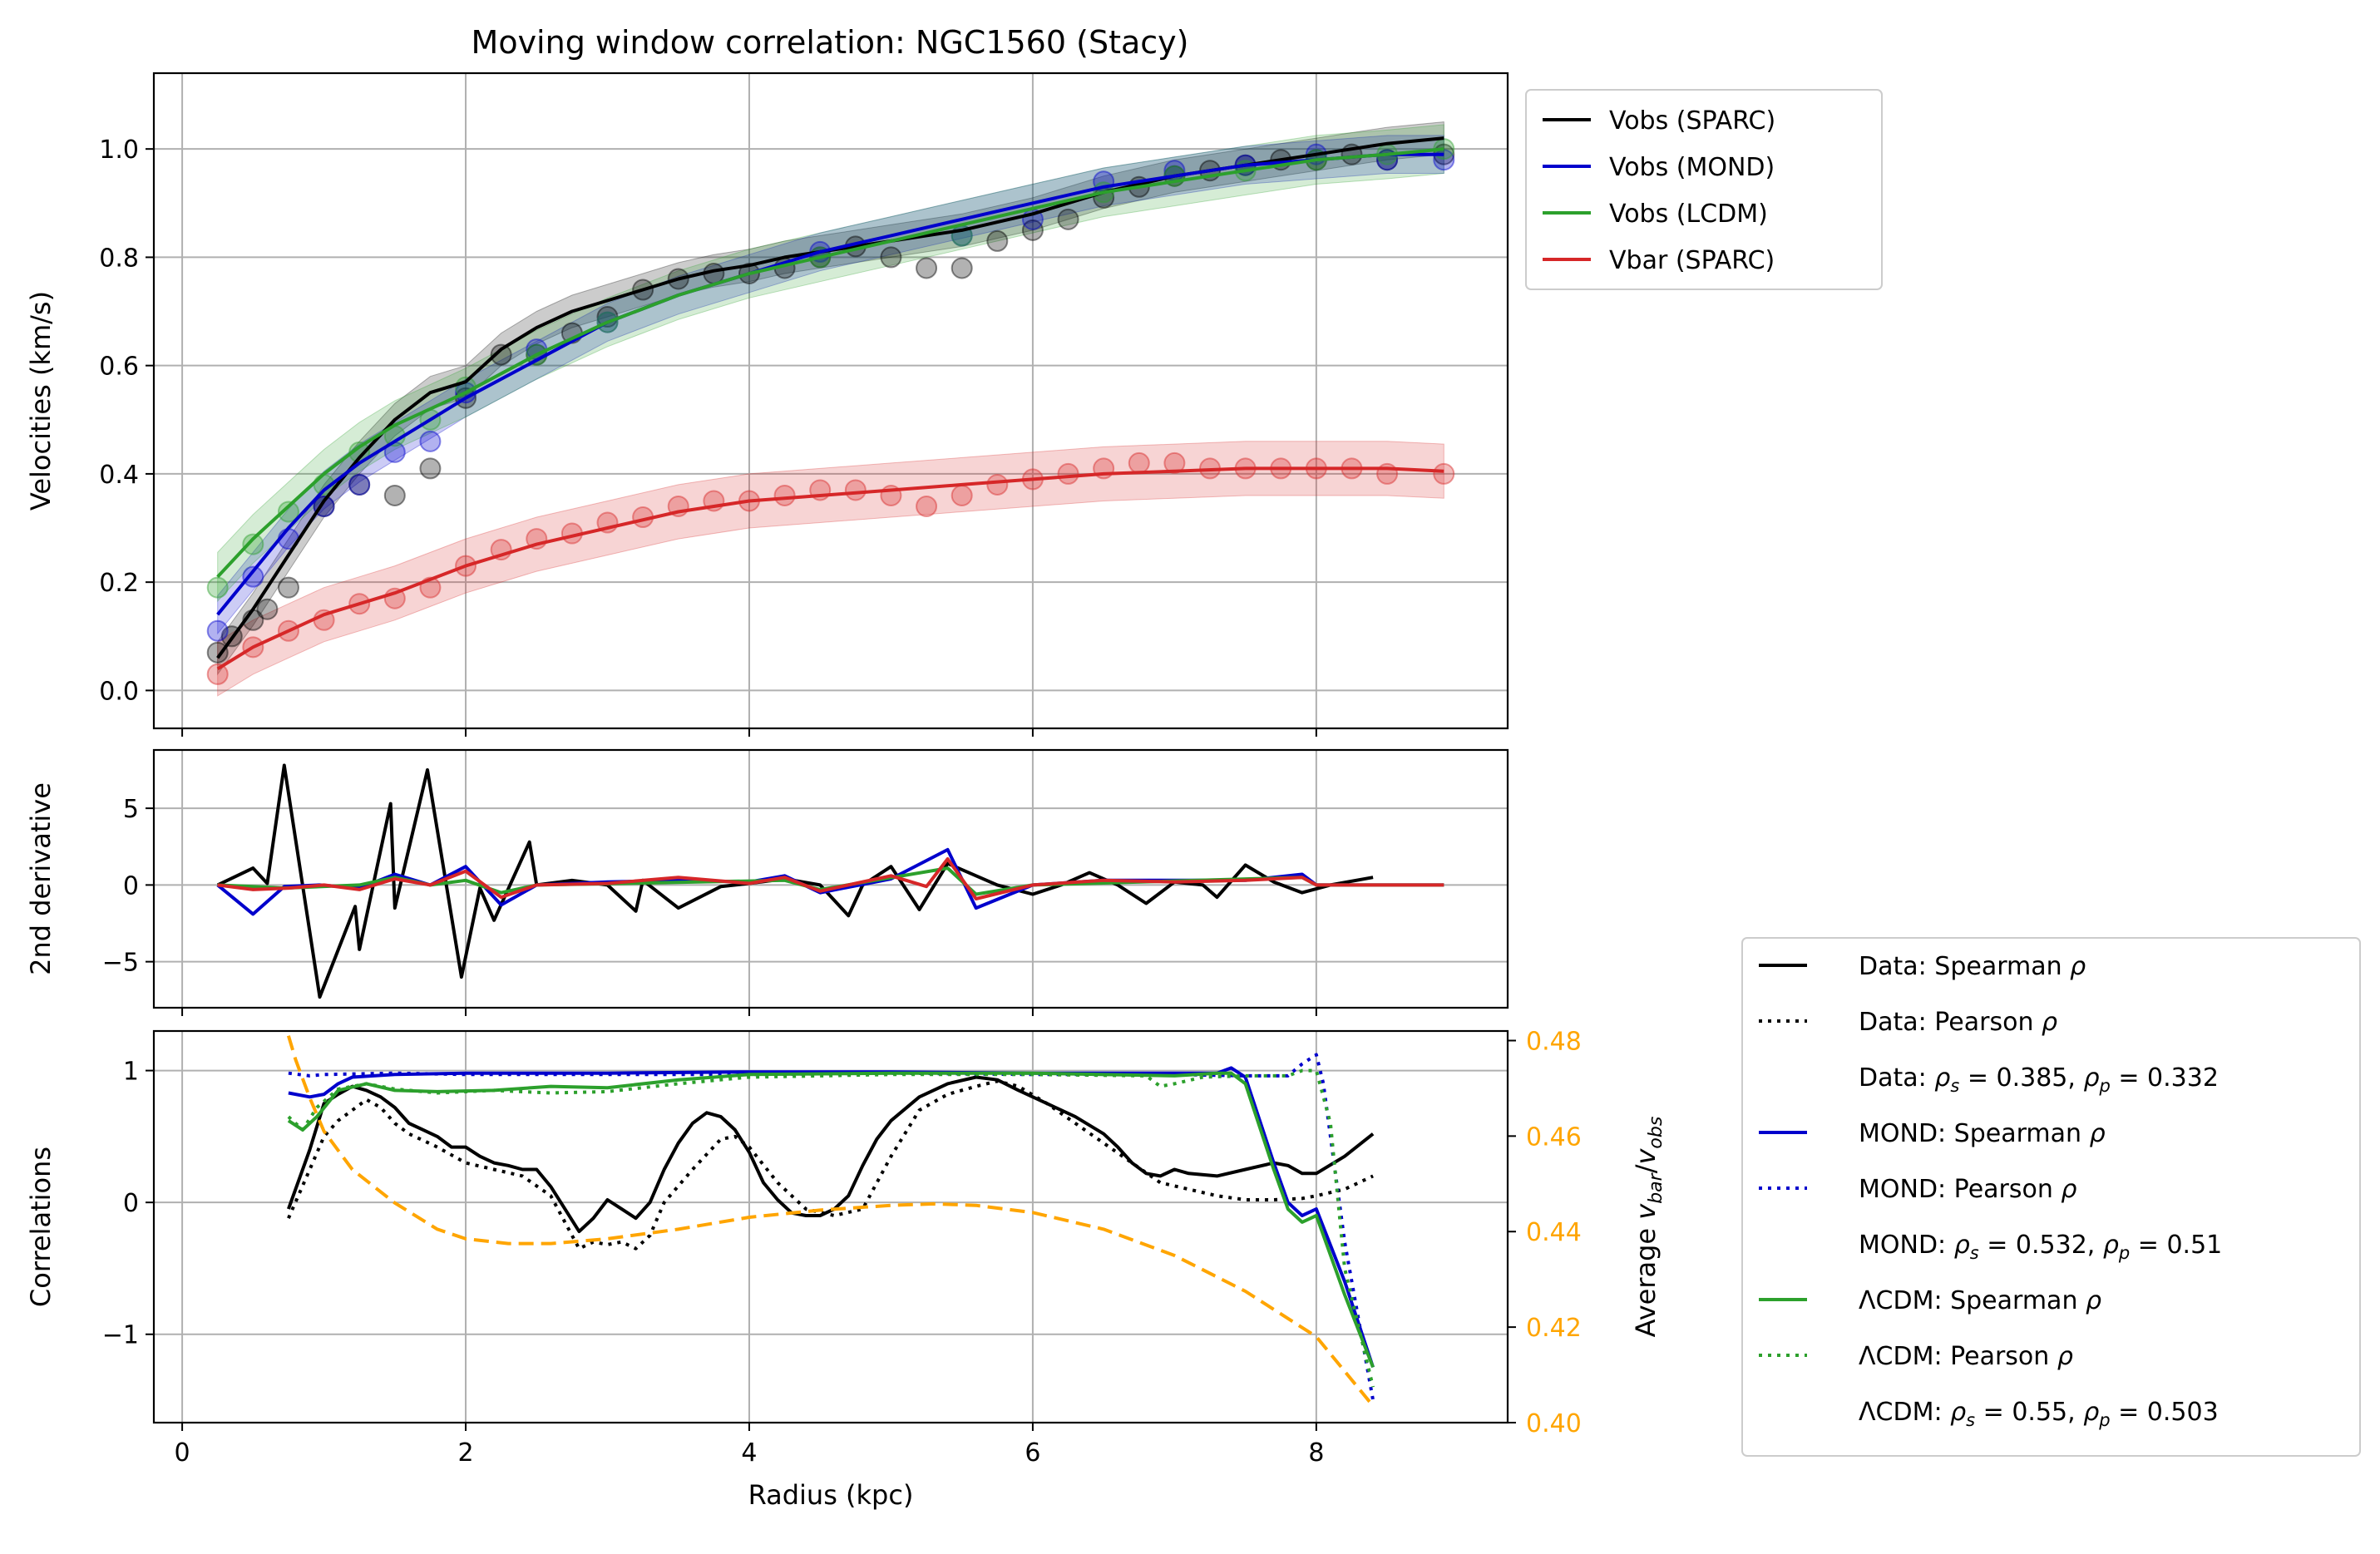 The width and height of the screenshot is (2380, 1554). I want to click on y-tick-label: 1.0, so click(119, 150).